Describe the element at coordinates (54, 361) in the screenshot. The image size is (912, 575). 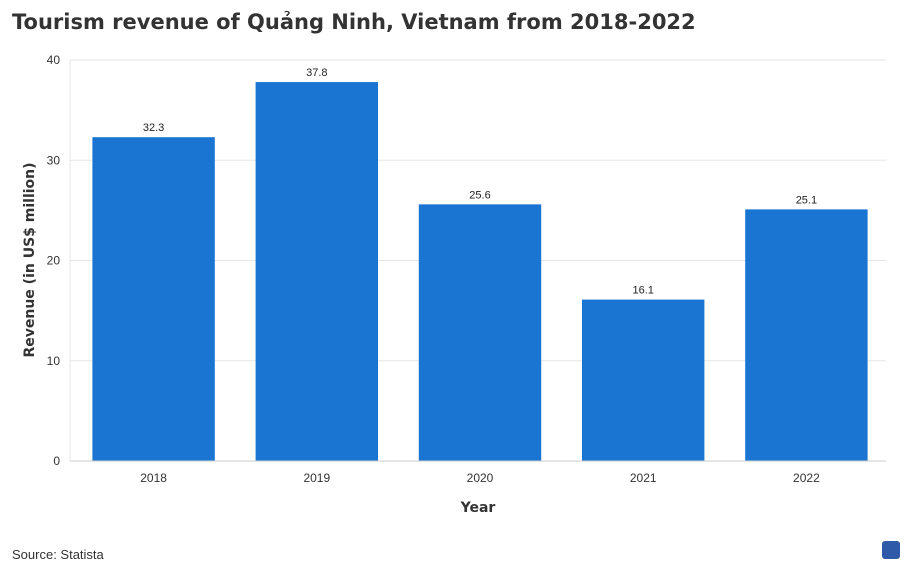
I see `y-tick-label: 10` at that location.